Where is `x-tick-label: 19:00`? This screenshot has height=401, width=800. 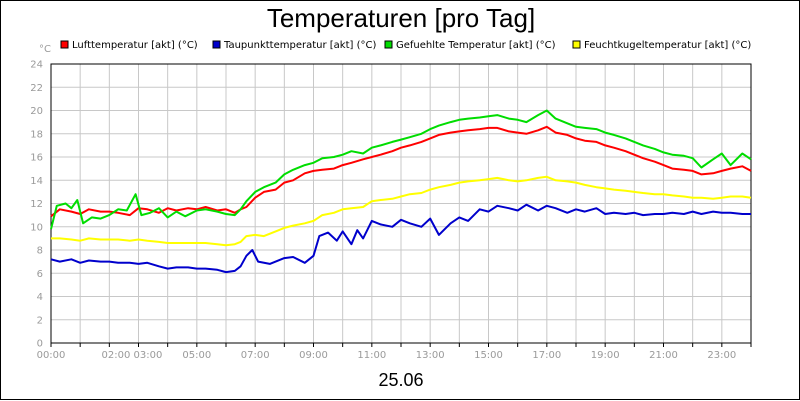 x-tick-label: 19:00 is located at coordinates (605, 355).